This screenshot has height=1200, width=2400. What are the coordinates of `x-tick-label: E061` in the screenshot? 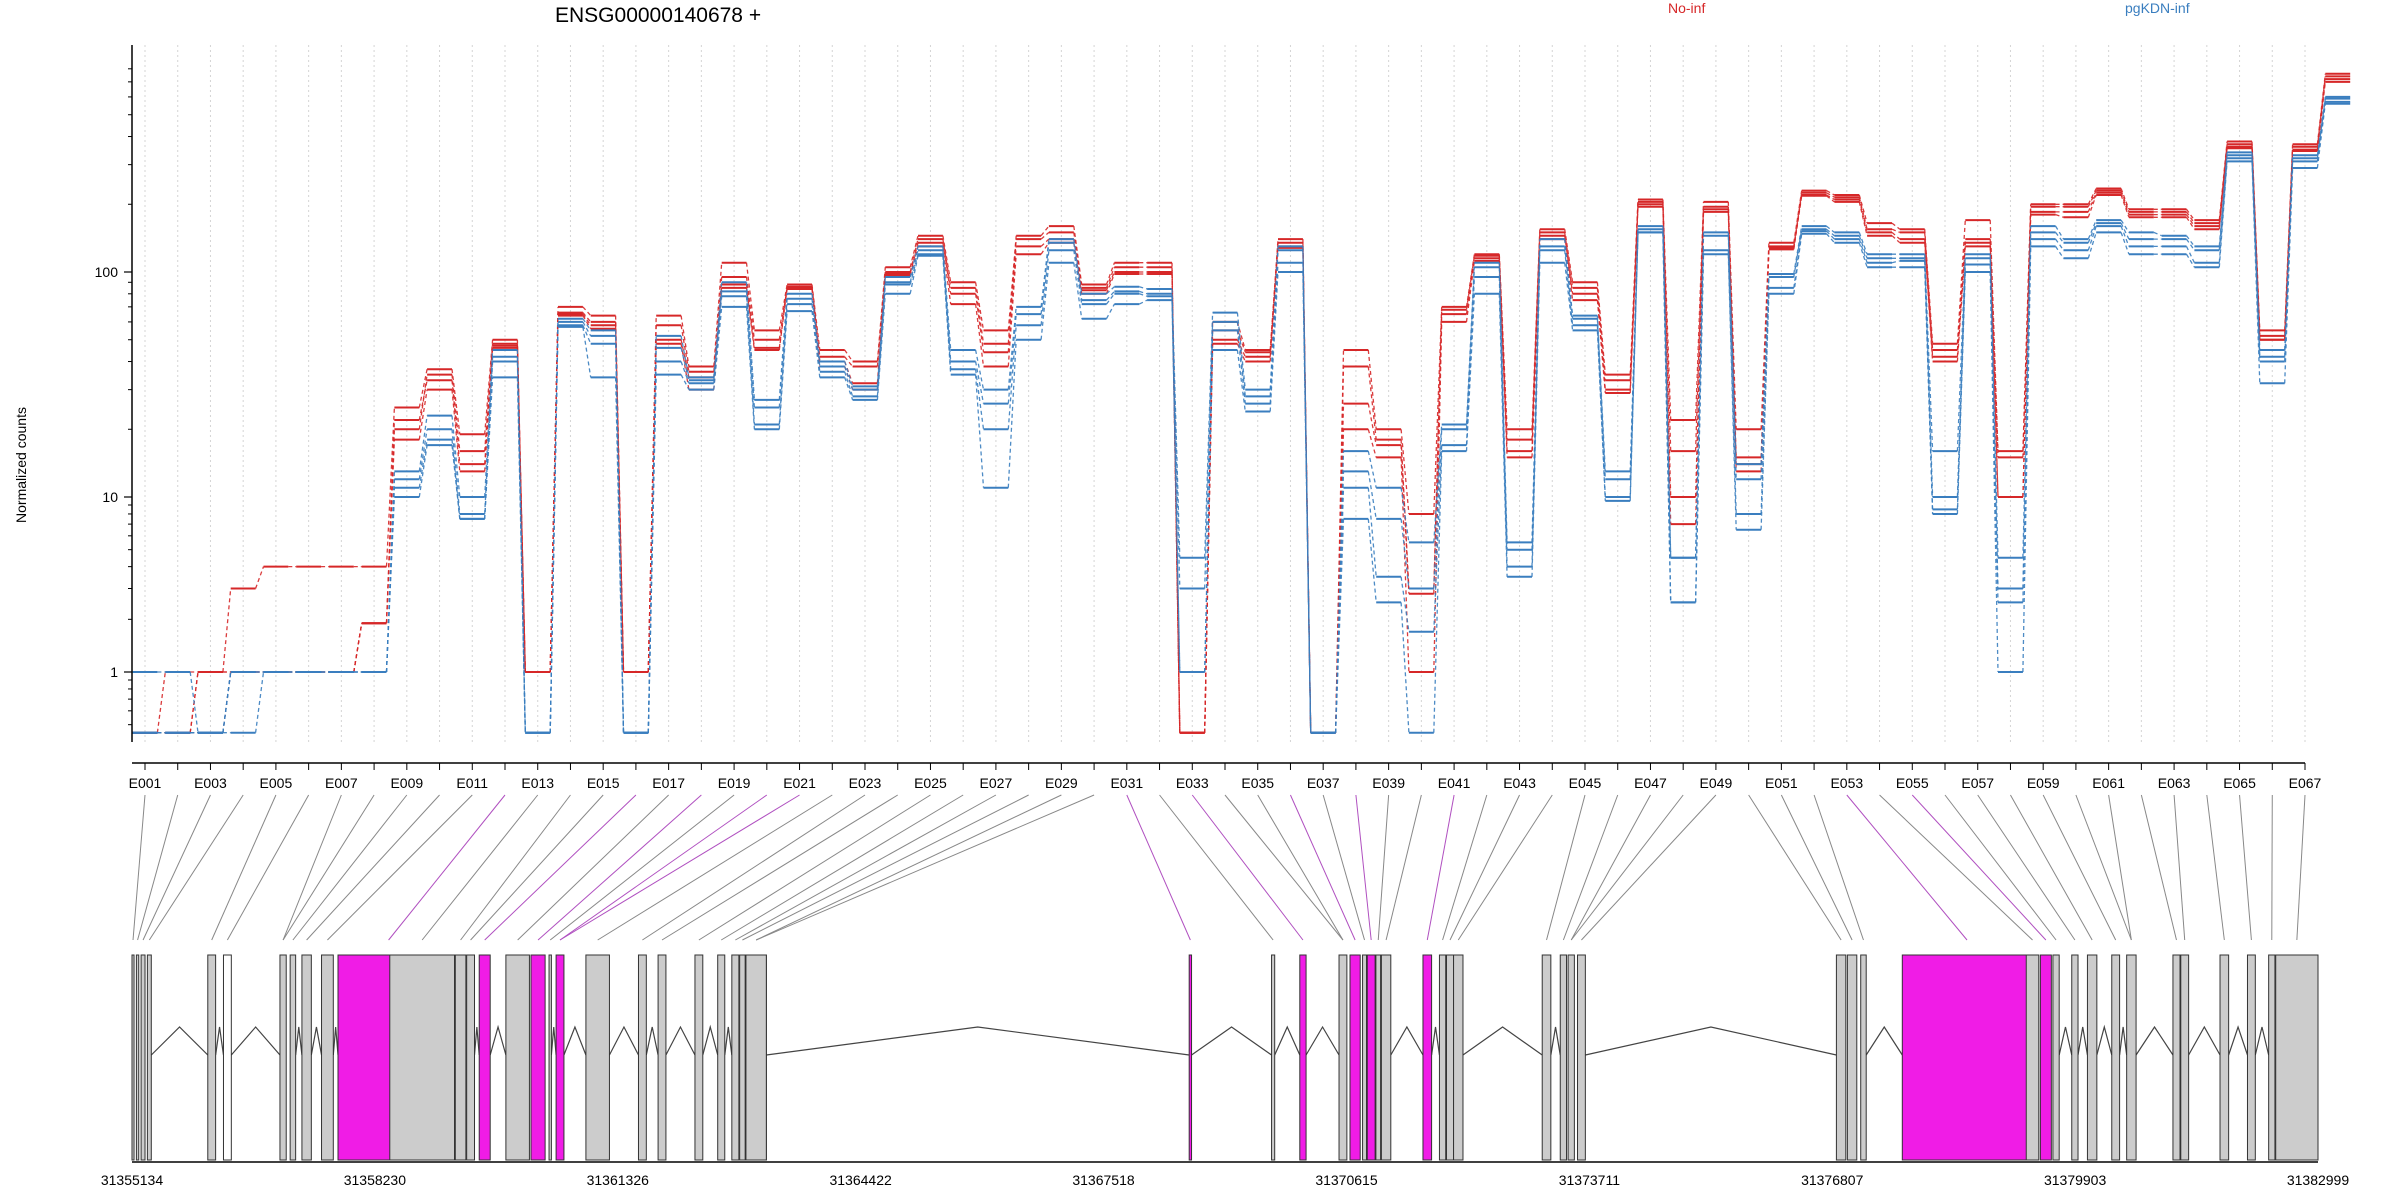 It's located at (2108, 783).